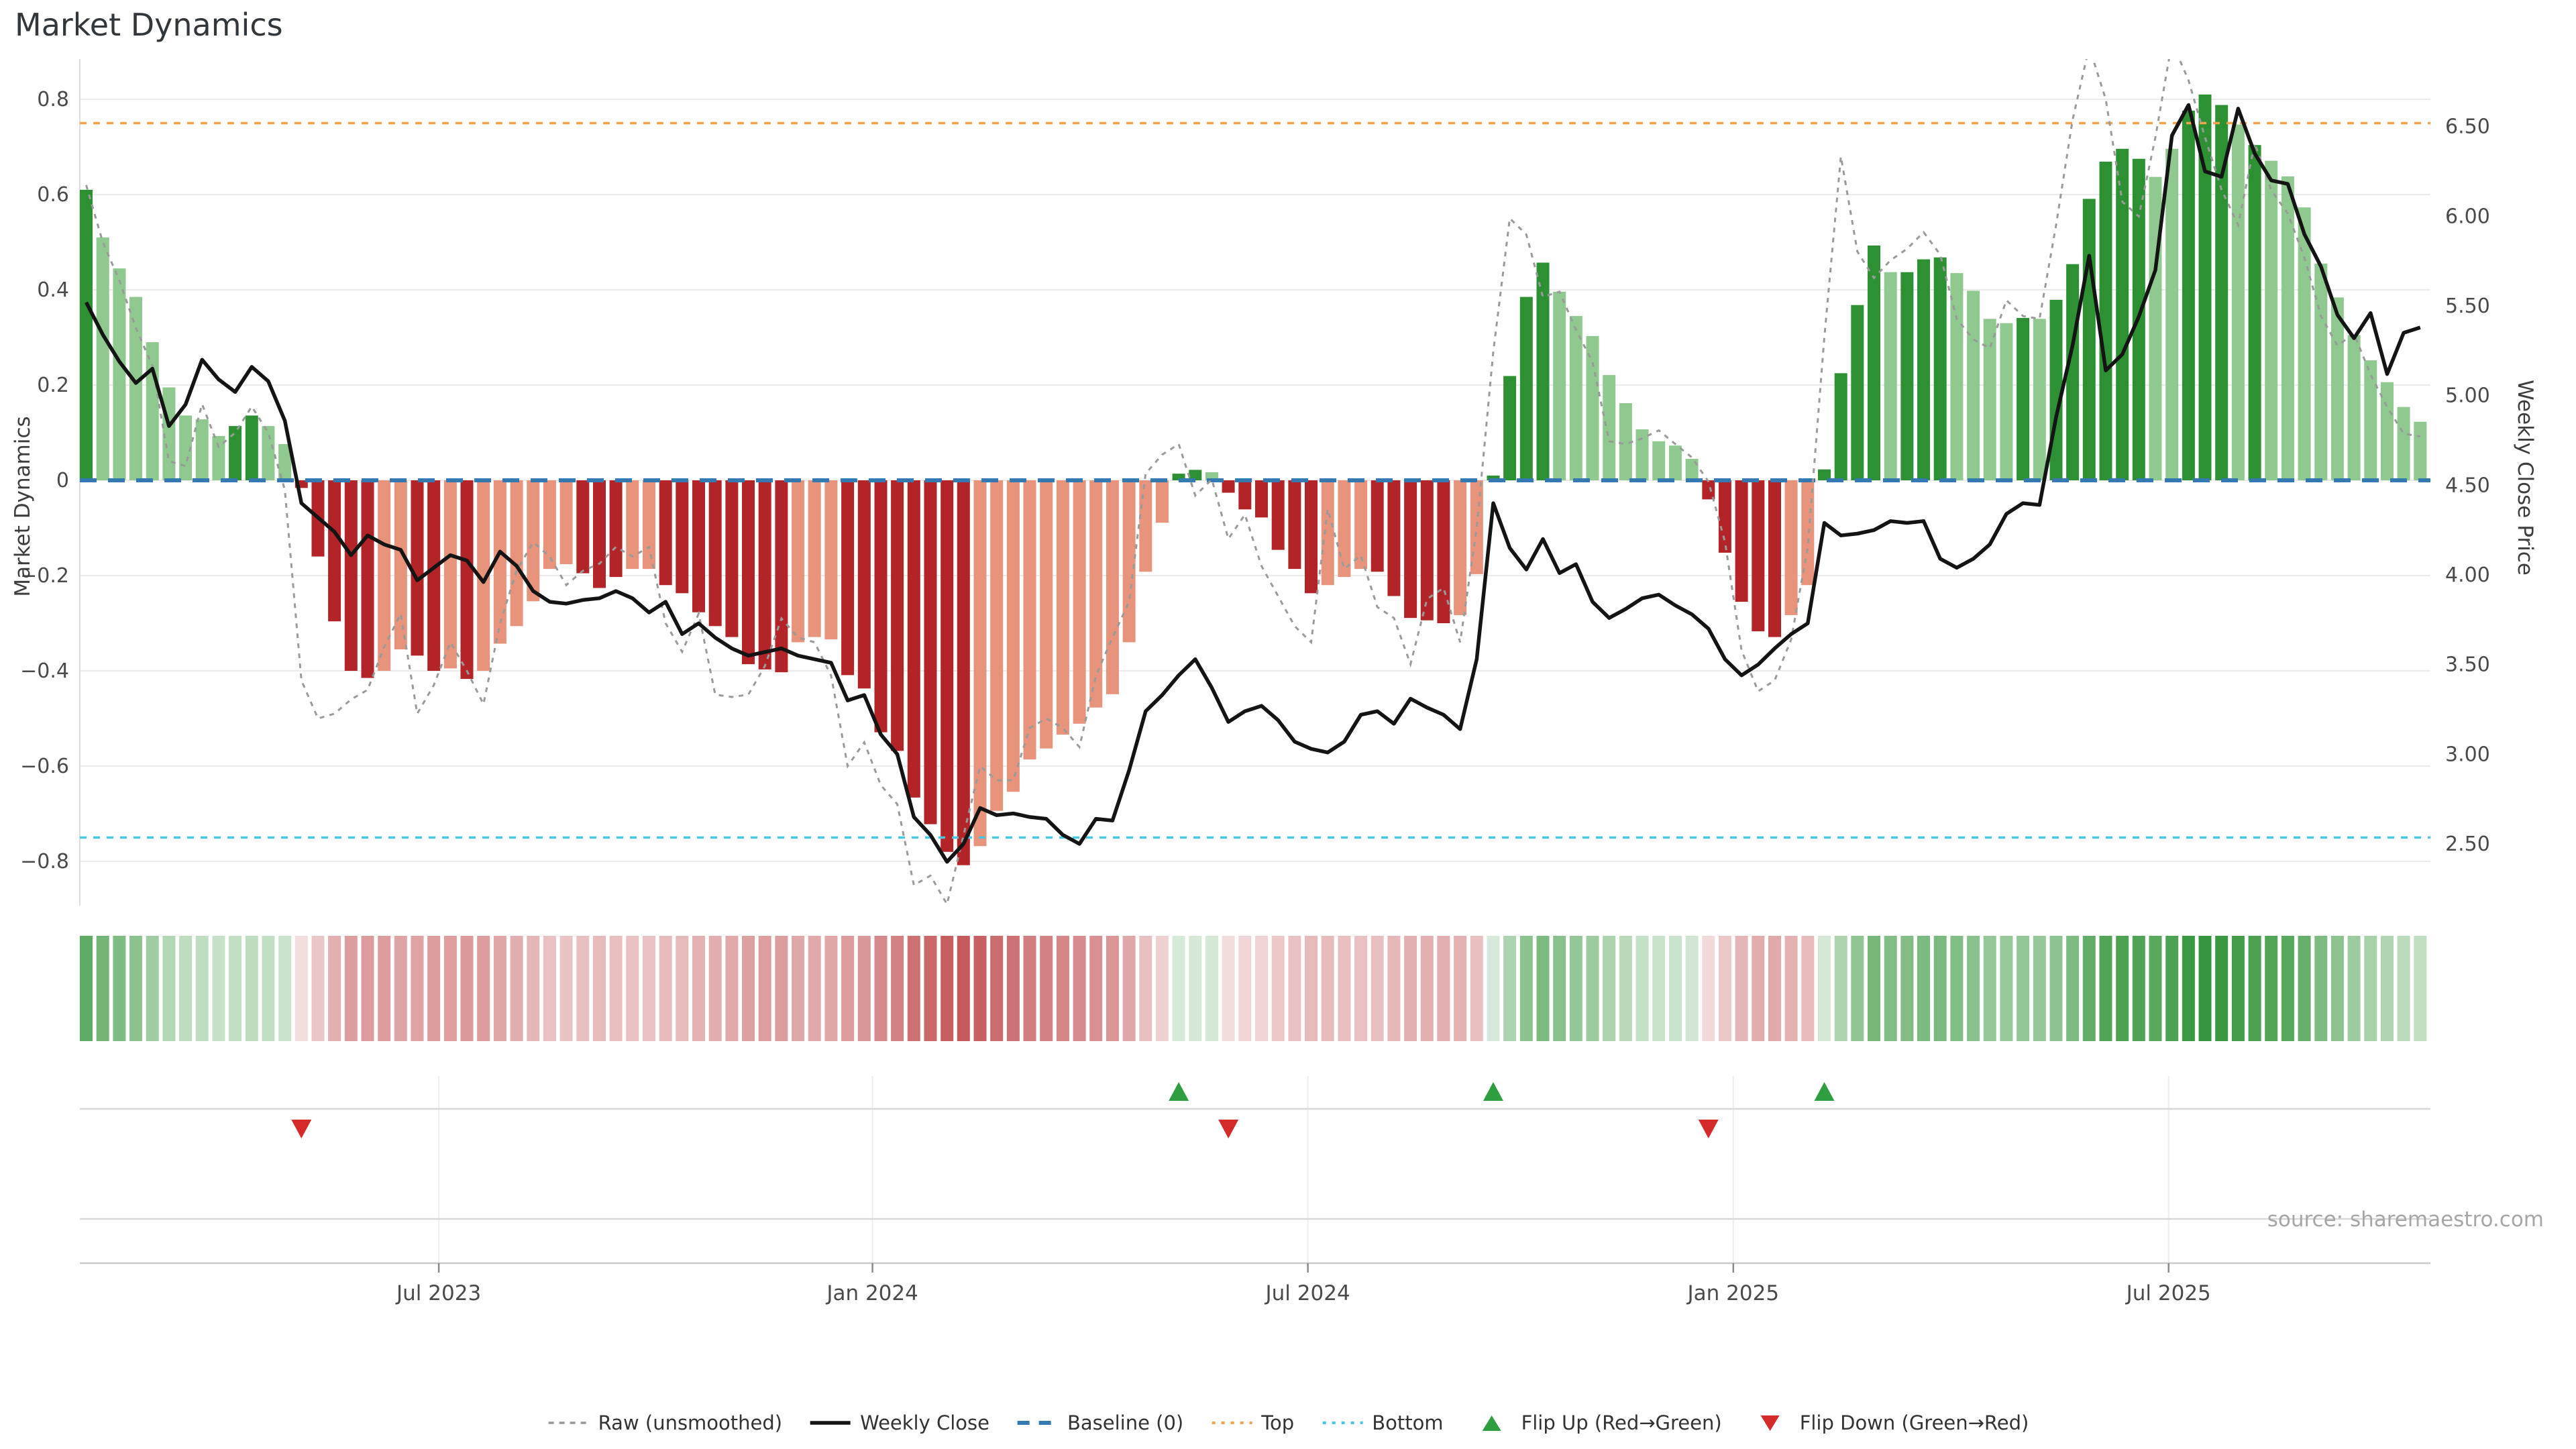 The height and width of the screenshot is (1449, 2576). What do you see at coordinates (438, 1293) in the screenshot?
I see `svg-text: Jul 2023` at bounding box center [438, 1293].